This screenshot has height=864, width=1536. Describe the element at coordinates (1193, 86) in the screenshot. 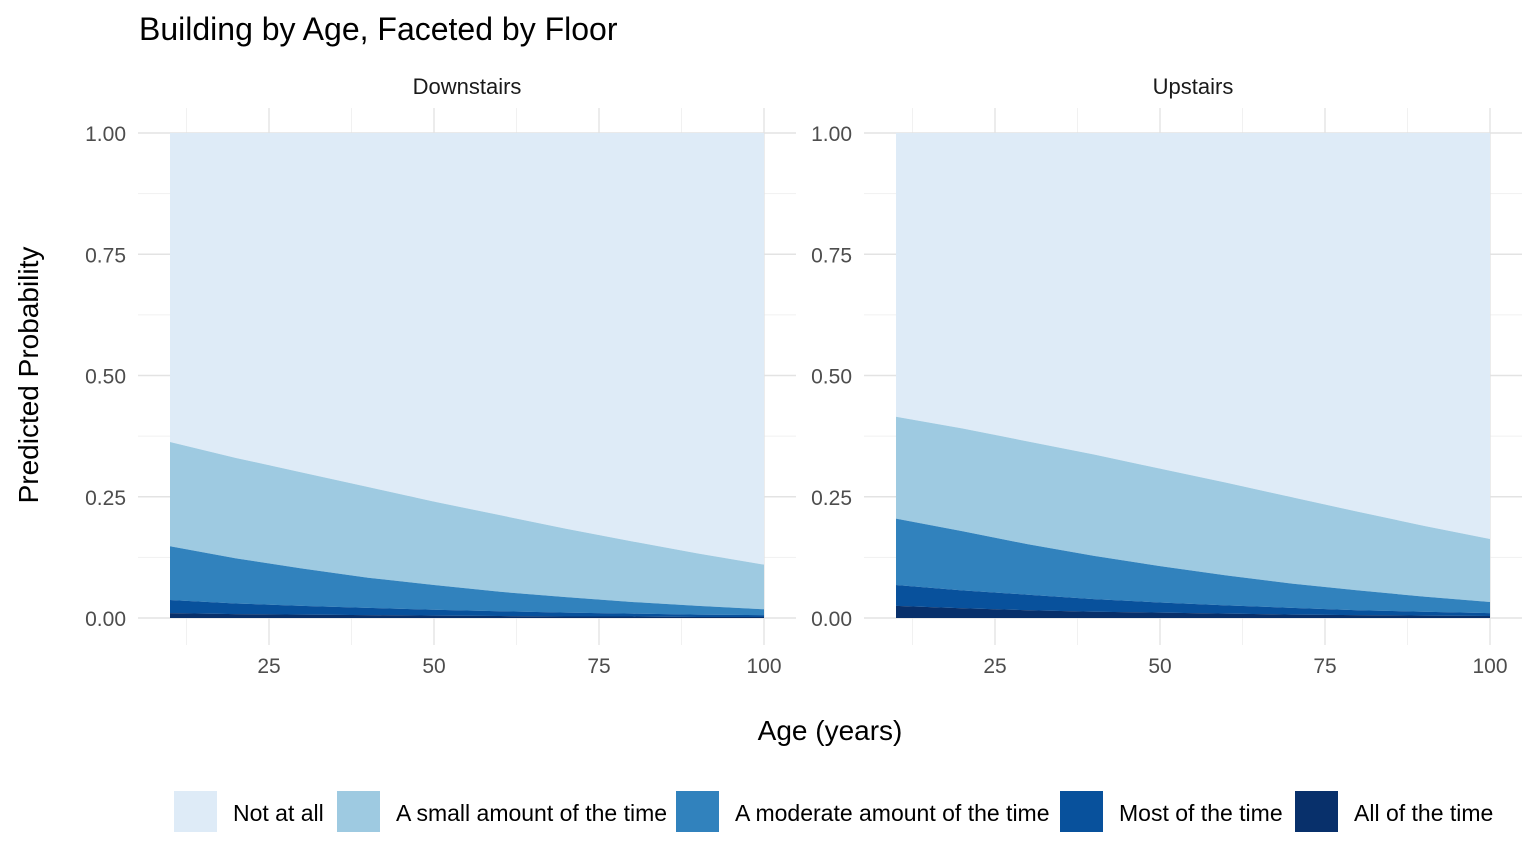

I see `facet-strip-label: Upstairs` at that location.